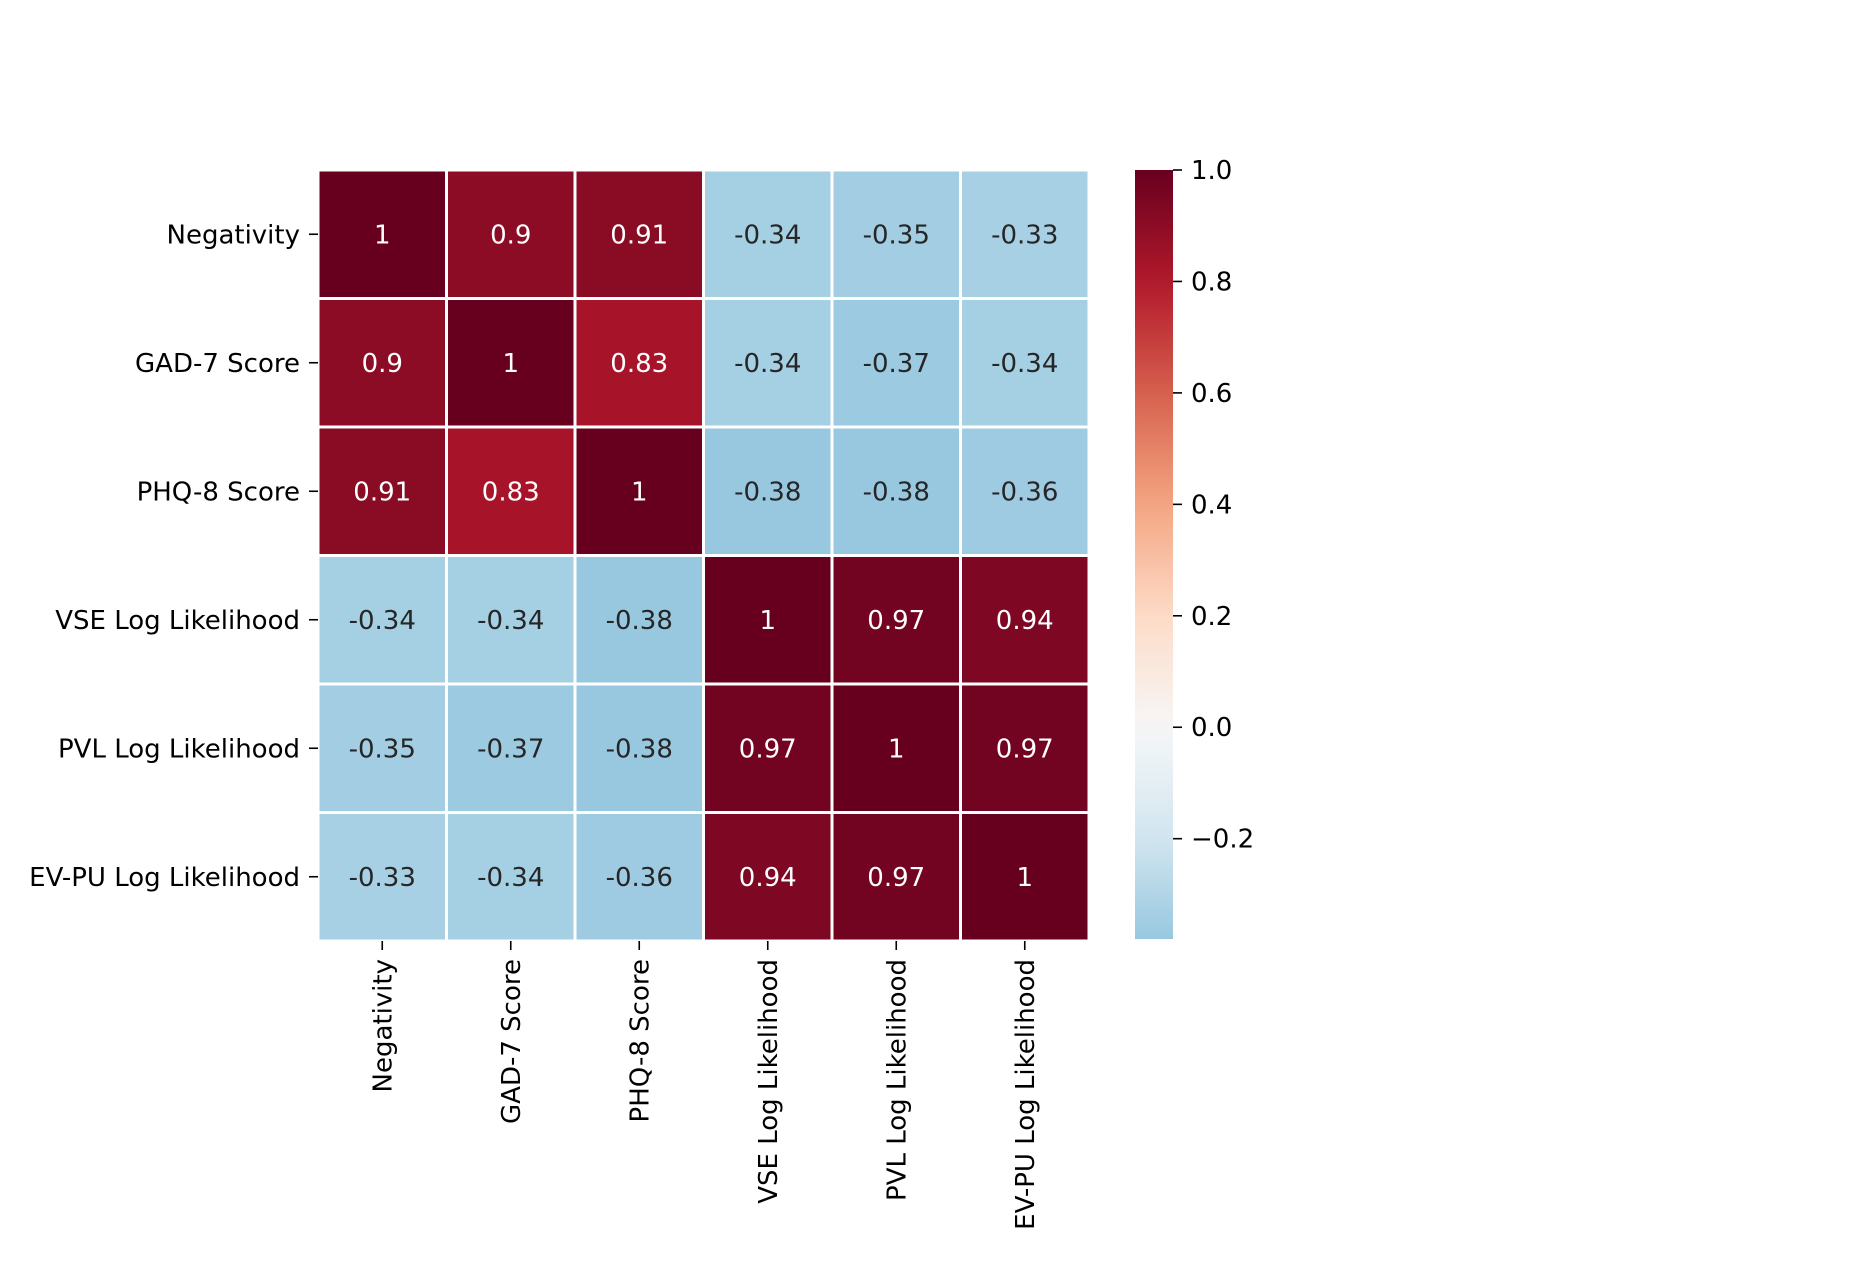  What do you see at coordinates (1211, 617) in the screenshot?
I see `colorbar-tick-label: 0.2` at bounding box center [1211, 617].